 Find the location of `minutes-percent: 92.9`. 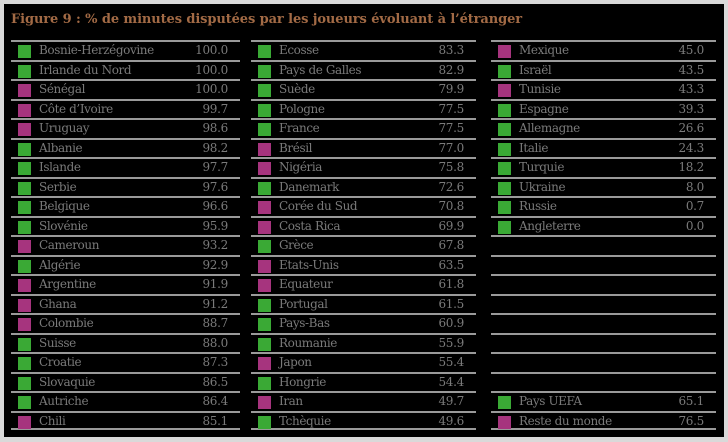

minutes-percent: 92.9 is located at coordinates (215, 264).